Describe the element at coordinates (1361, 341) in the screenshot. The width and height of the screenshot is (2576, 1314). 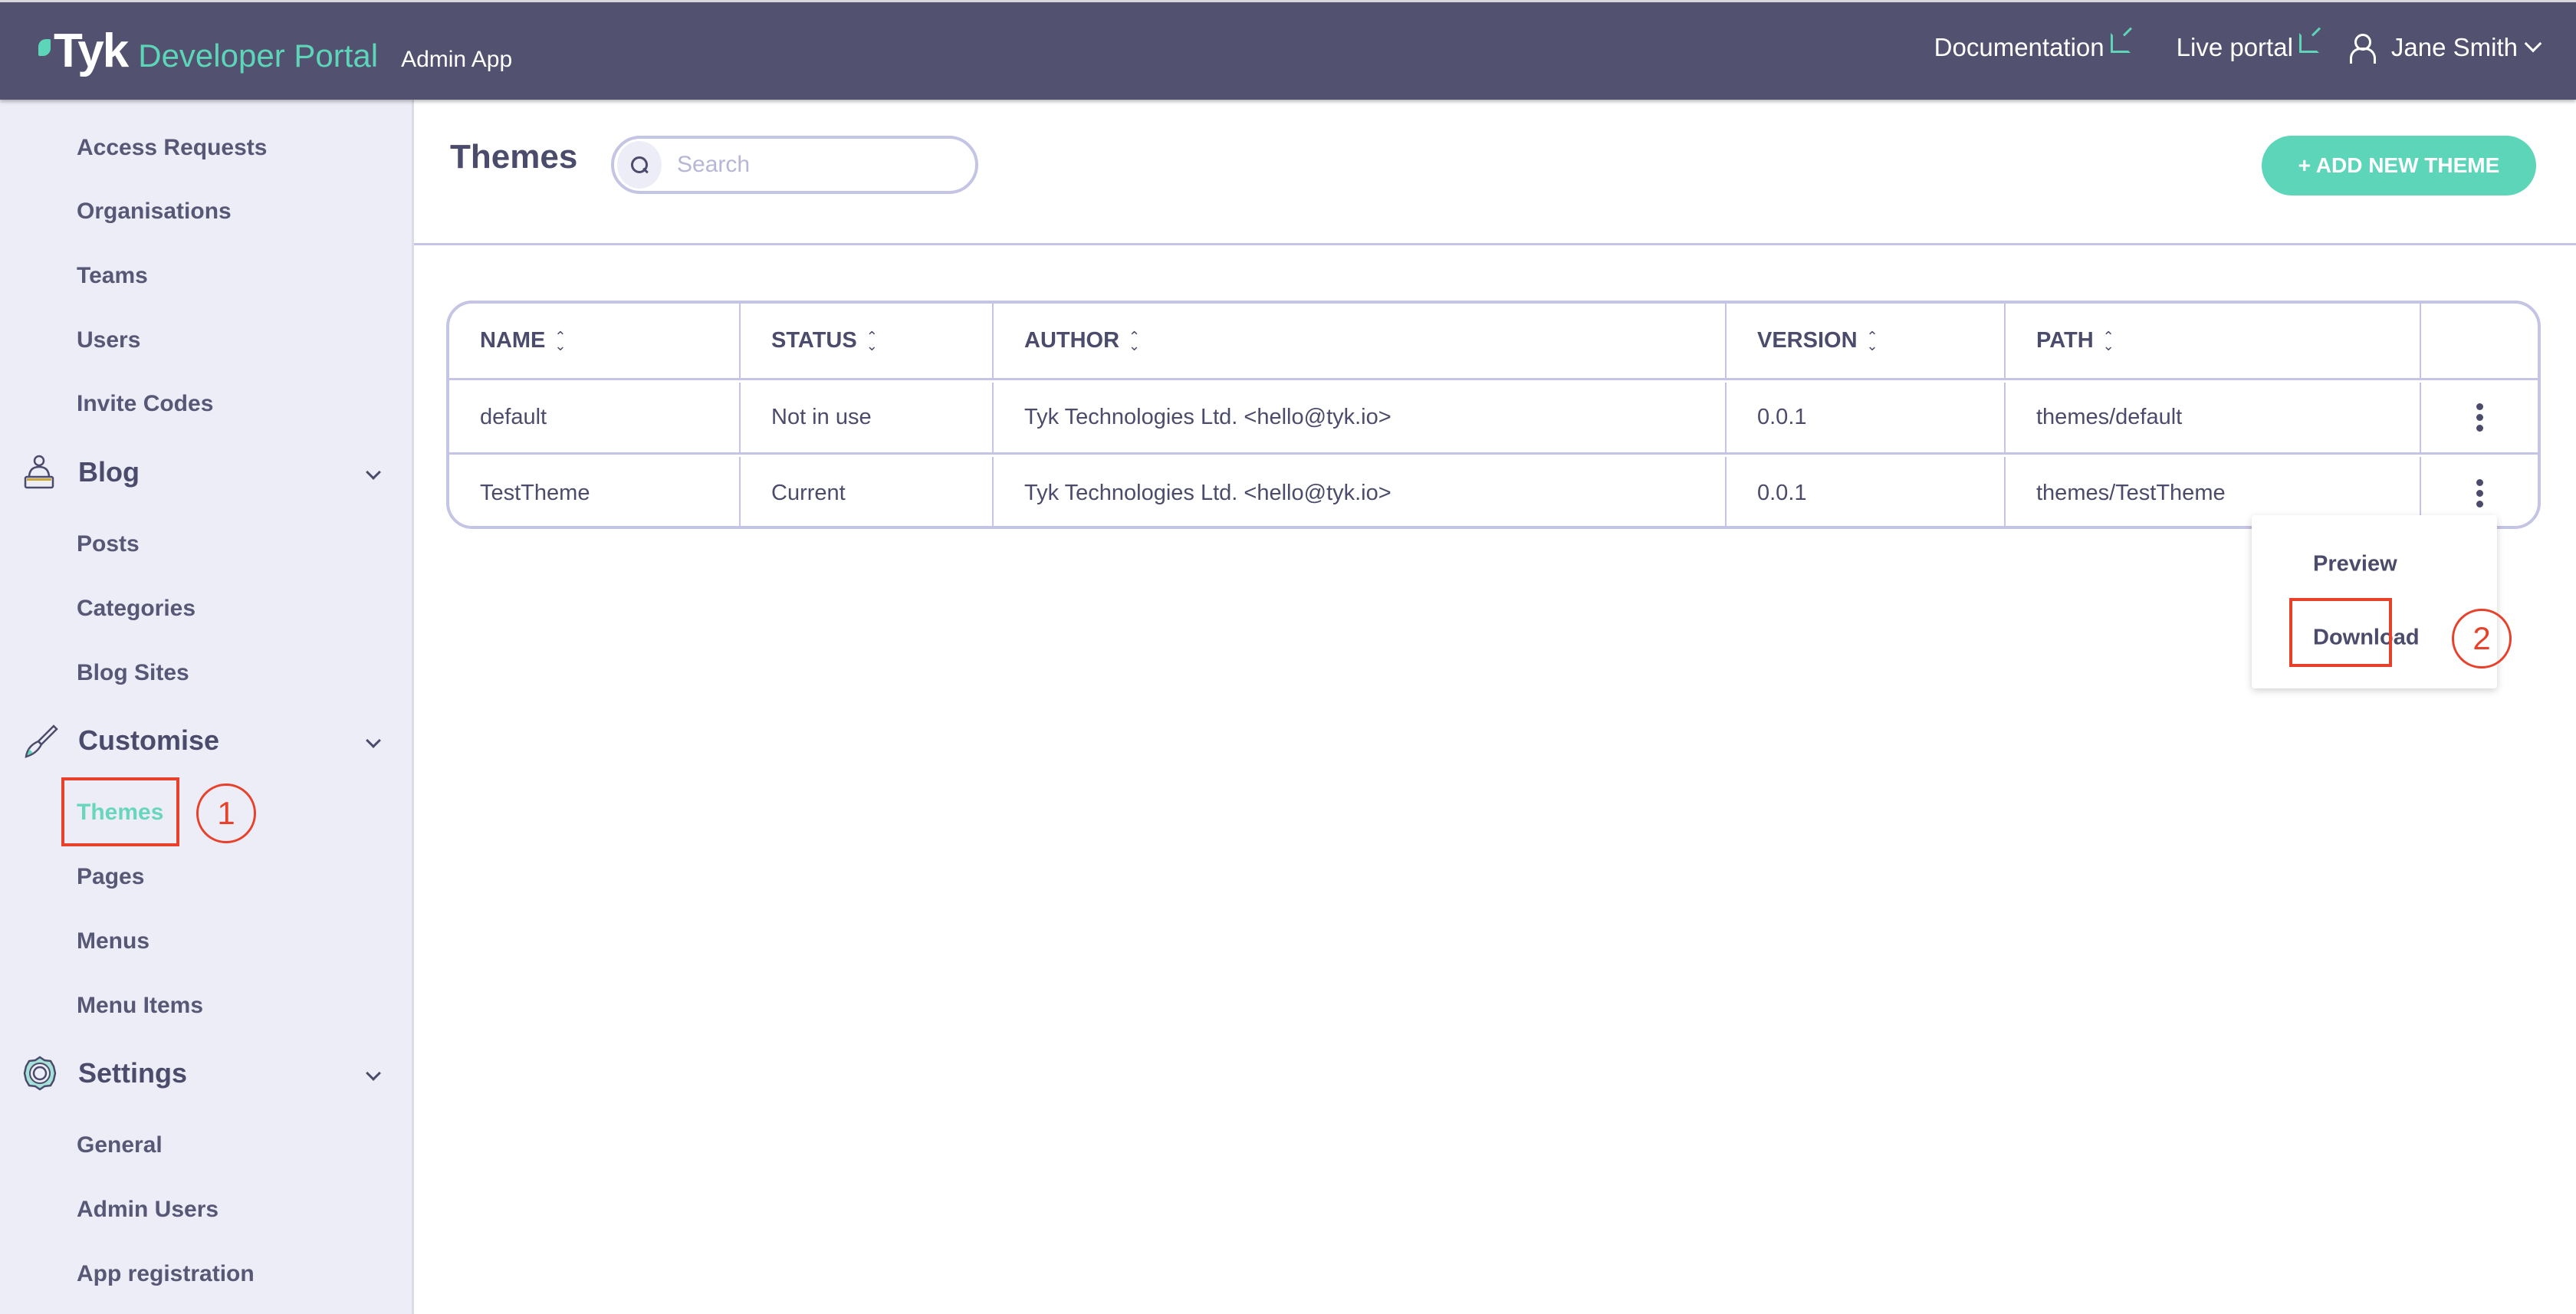
I see `column-header-author: AUTHOR ⌃ ⌄` at that location.